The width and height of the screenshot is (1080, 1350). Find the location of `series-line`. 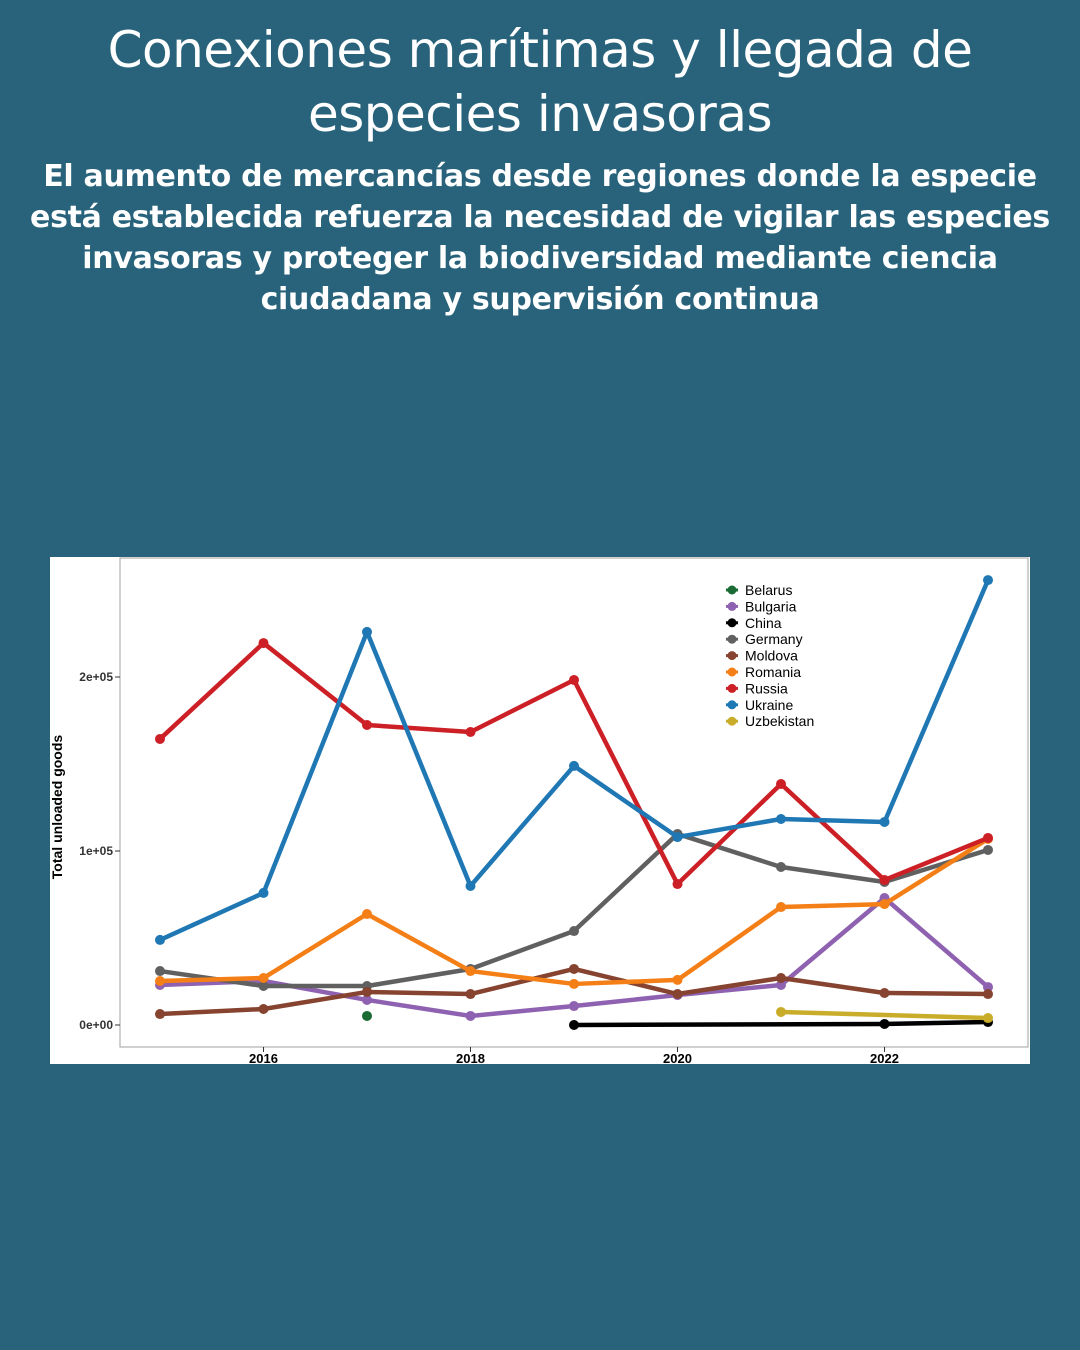

series-line is located at coordinates (884, 1015).